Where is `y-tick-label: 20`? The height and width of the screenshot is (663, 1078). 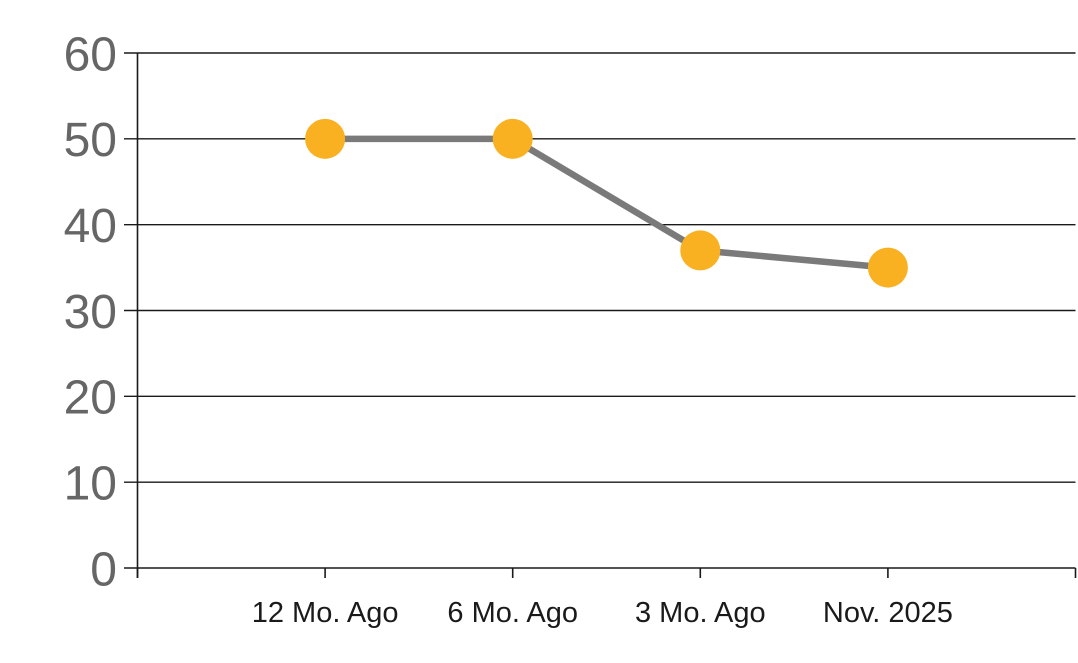 y-tick-label: 20 is located at coordinates (90, 398).